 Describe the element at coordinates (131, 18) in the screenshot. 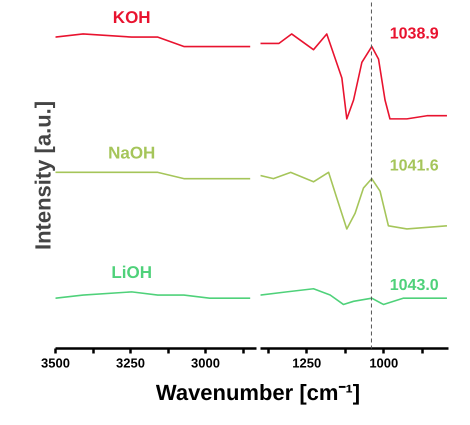

I see `series-label: KOH` at that location.